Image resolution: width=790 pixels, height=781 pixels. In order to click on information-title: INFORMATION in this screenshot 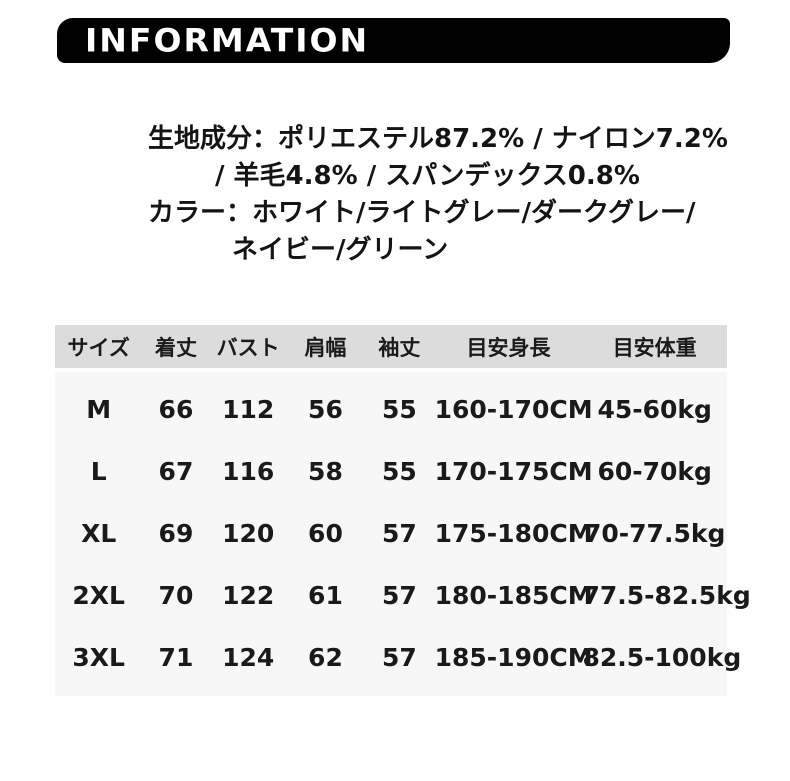, I will do `click(227, 40)`.